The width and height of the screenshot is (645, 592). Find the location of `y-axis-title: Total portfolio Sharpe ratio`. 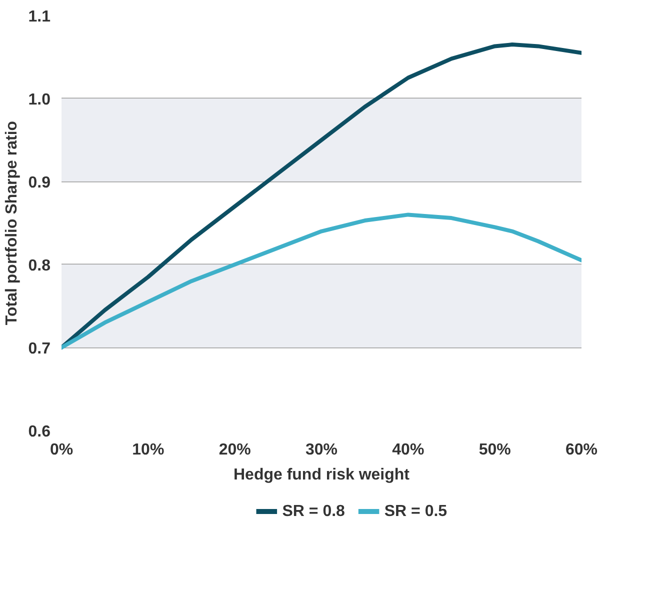

y-axis-title: Total portfolio Sharpe ratio is located at coordinates (11, 223).